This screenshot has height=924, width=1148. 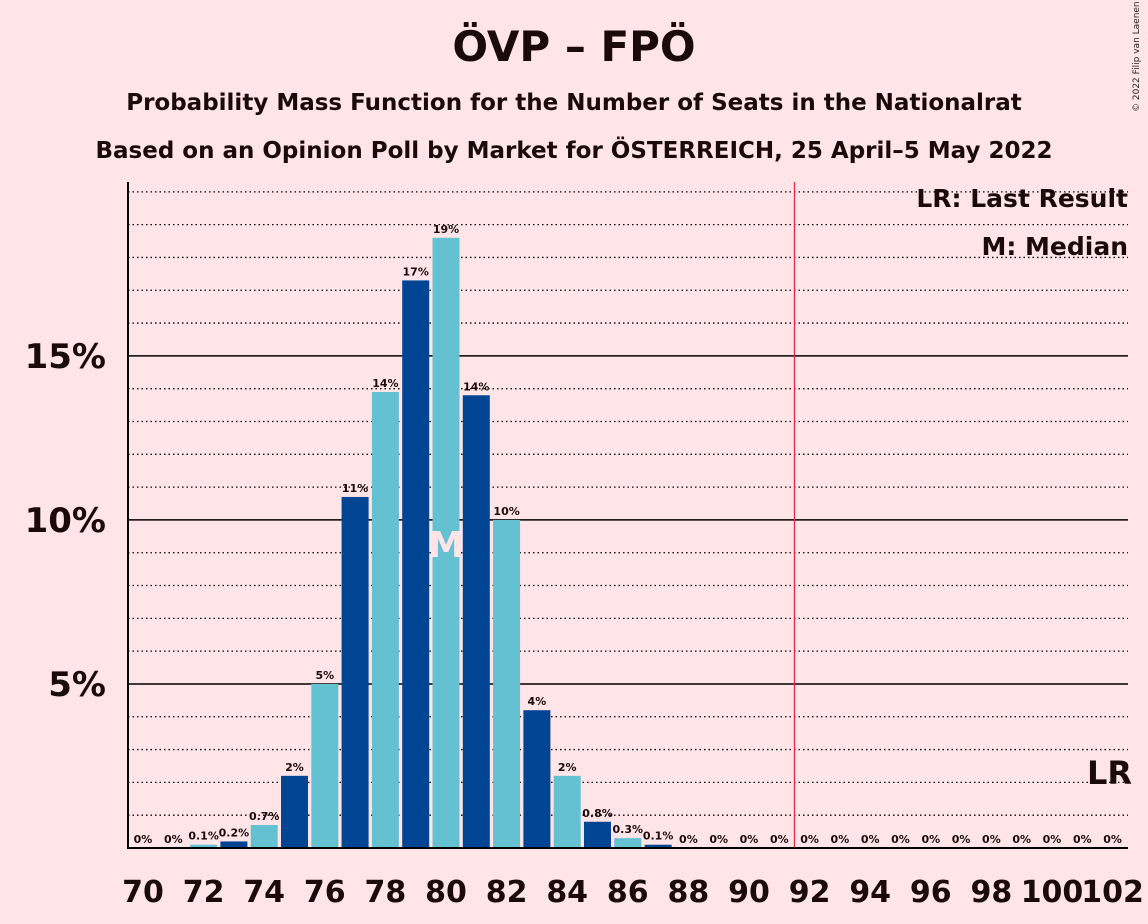 What do you see at coordinates (628, 829) in the screenshot?
I see `bar-label-86: 0.3%` at bounding box center [628, 829].